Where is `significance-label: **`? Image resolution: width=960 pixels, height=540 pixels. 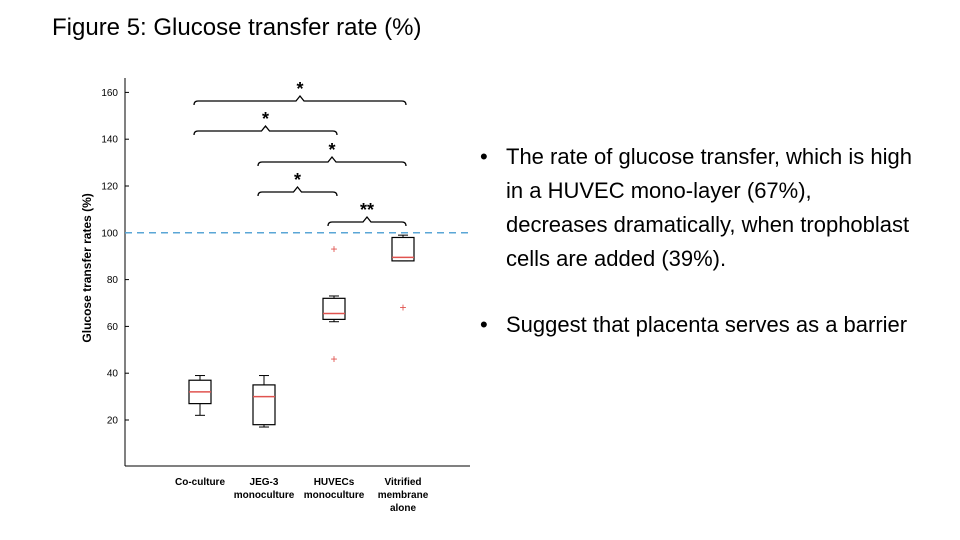
significance-label: ** is located at coordinates (367, 210).